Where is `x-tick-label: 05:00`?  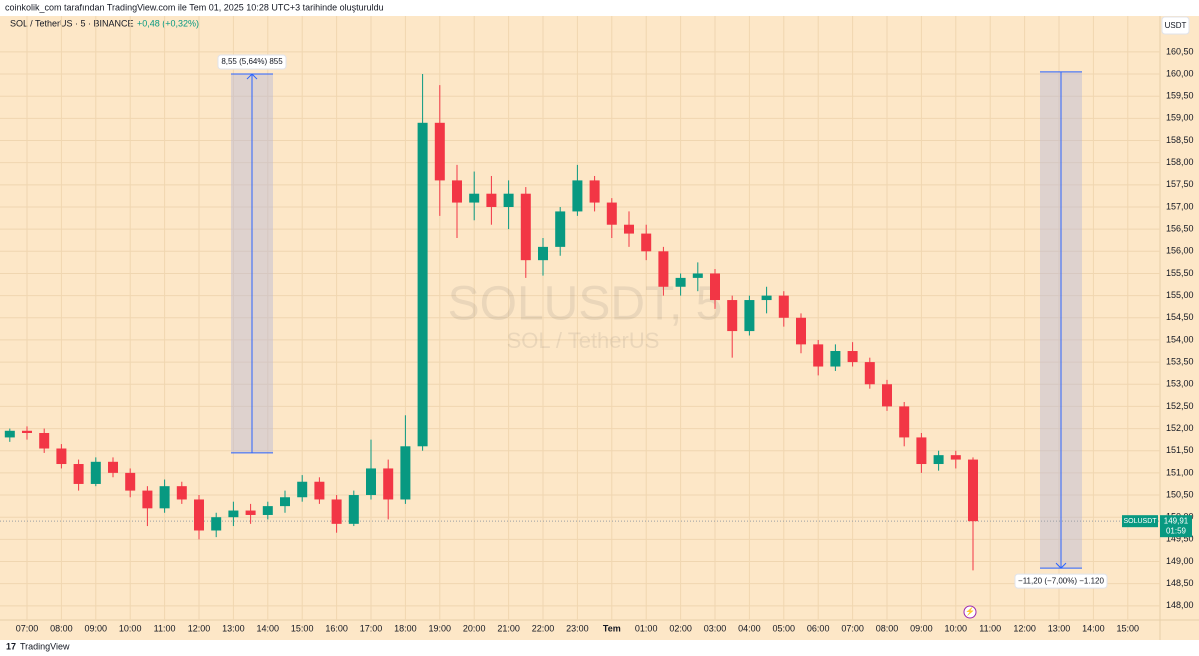
x-tick-label: 05:00 is located at coordinates (784, 628).